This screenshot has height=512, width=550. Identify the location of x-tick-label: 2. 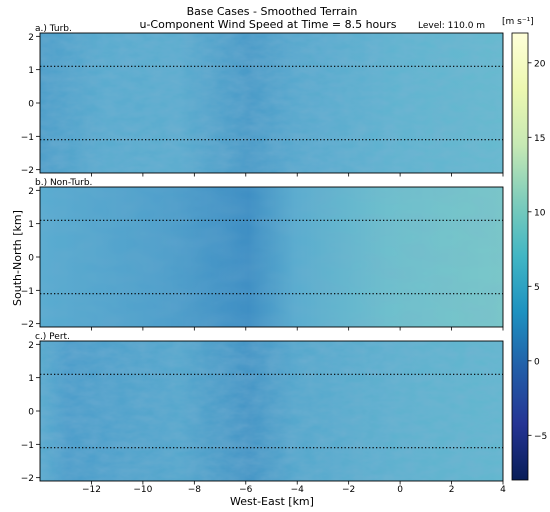
(452, 490).